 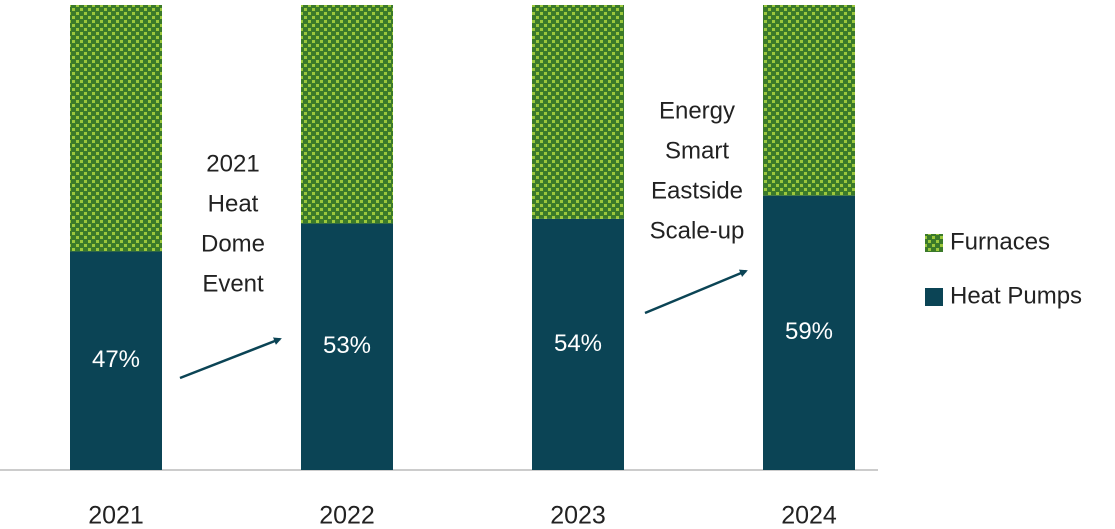 I want to click on data-label: 54%, so click(x=578, y=343).